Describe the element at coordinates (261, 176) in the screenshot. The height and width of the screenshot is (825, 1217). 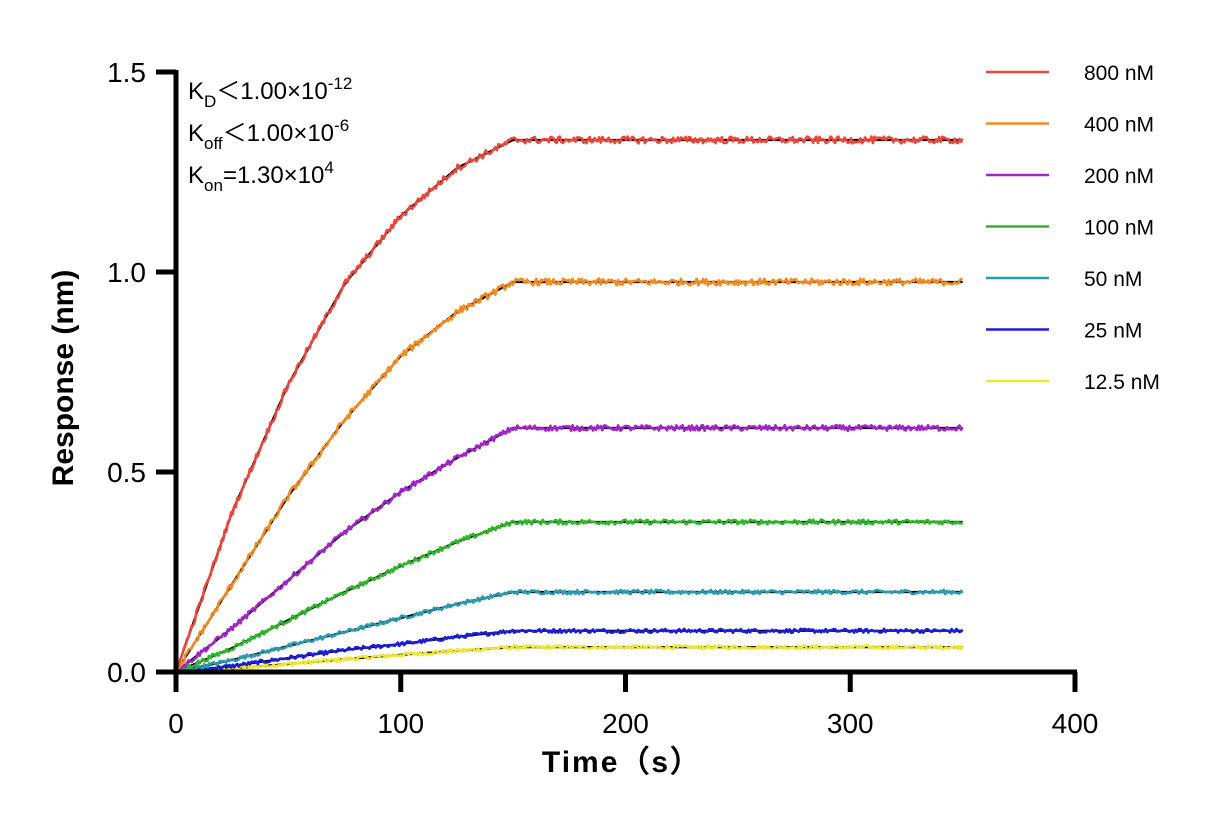
I see `kon-annotation: Kon=1.30×104` at that location.